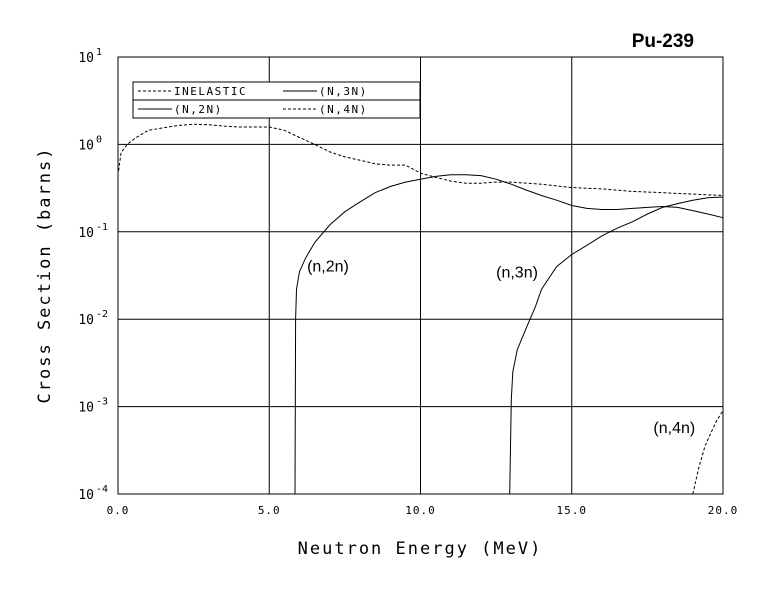 This screenshot has height=589, width=780. Describe the element at coordinates (572, 510) in the screenshot. I see `x-tick-label: 15.0` at that location.